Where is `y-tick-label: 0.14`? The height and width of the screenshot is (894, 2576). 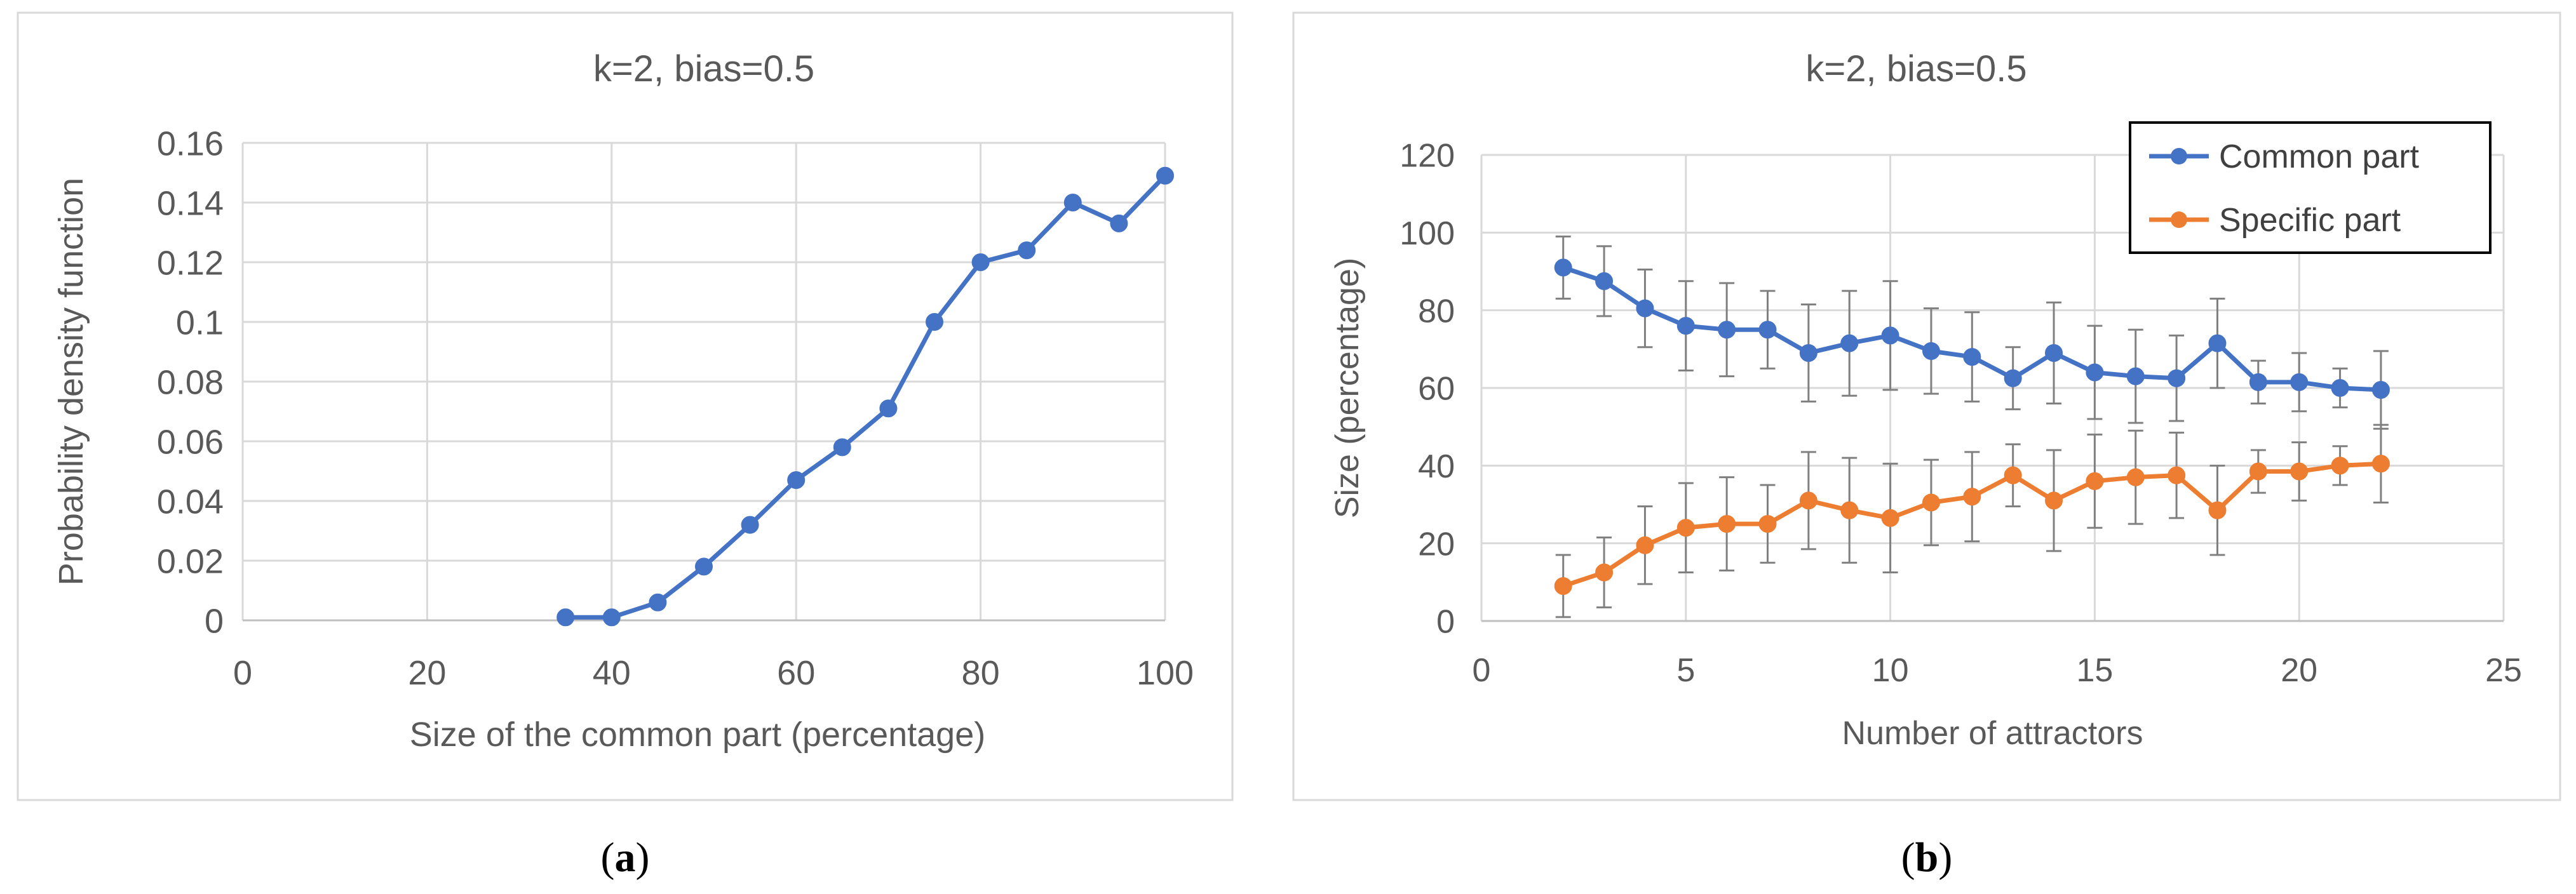
y-tick-label: 0.14 is located at coordinates (190, 203).